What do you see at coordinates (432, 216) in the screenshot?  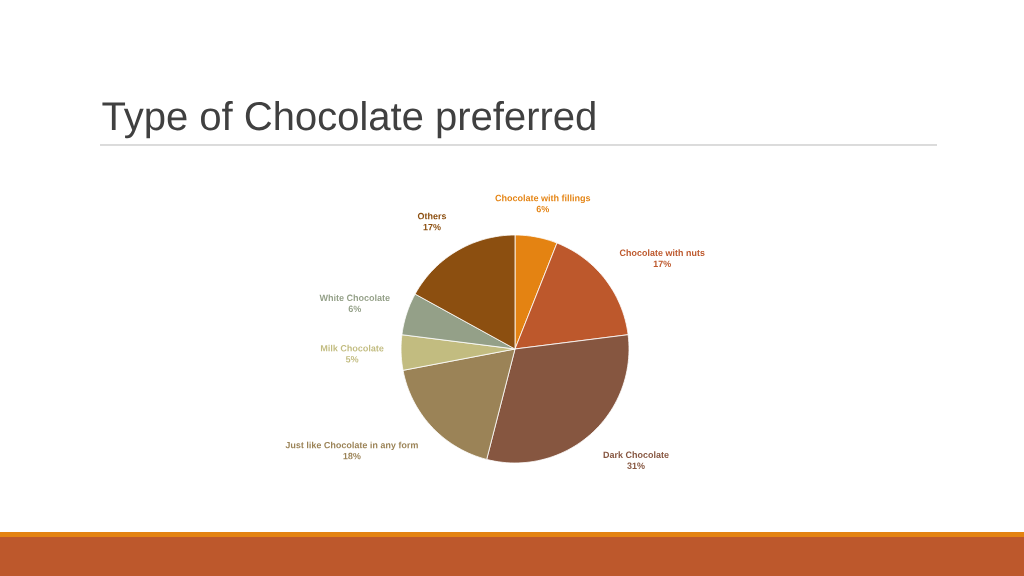 I see `slice-label: Others` at bounding box center [432, 216].